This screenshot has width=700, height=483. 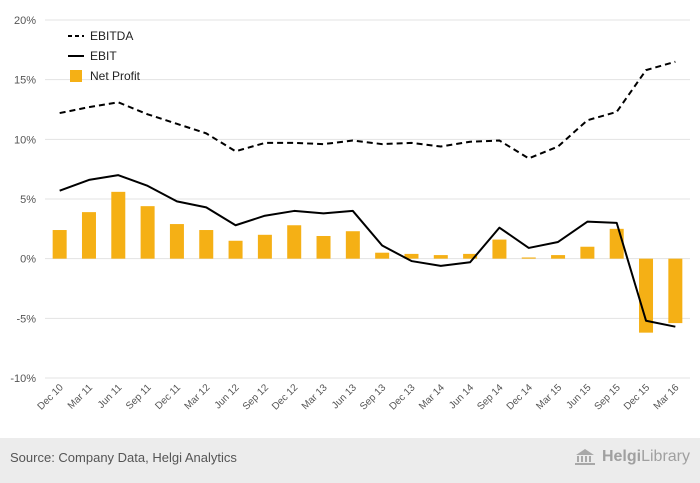 I want to click on x-tick-label: Mar 16, so click(x=667, y=397).